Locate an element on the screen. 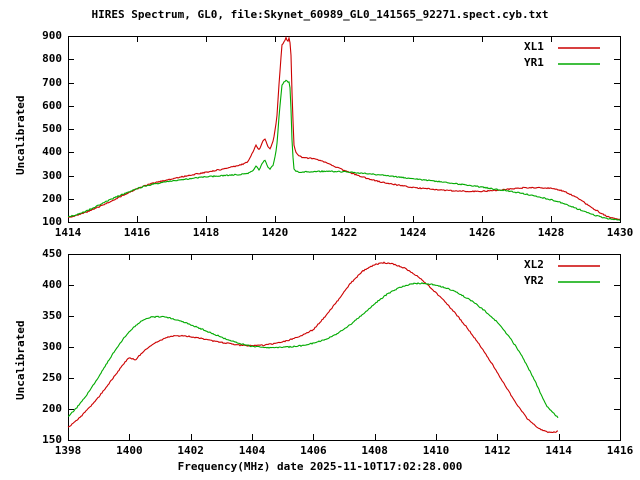  legend-label-xl1: XL1 is located at coordinates (534, 46).